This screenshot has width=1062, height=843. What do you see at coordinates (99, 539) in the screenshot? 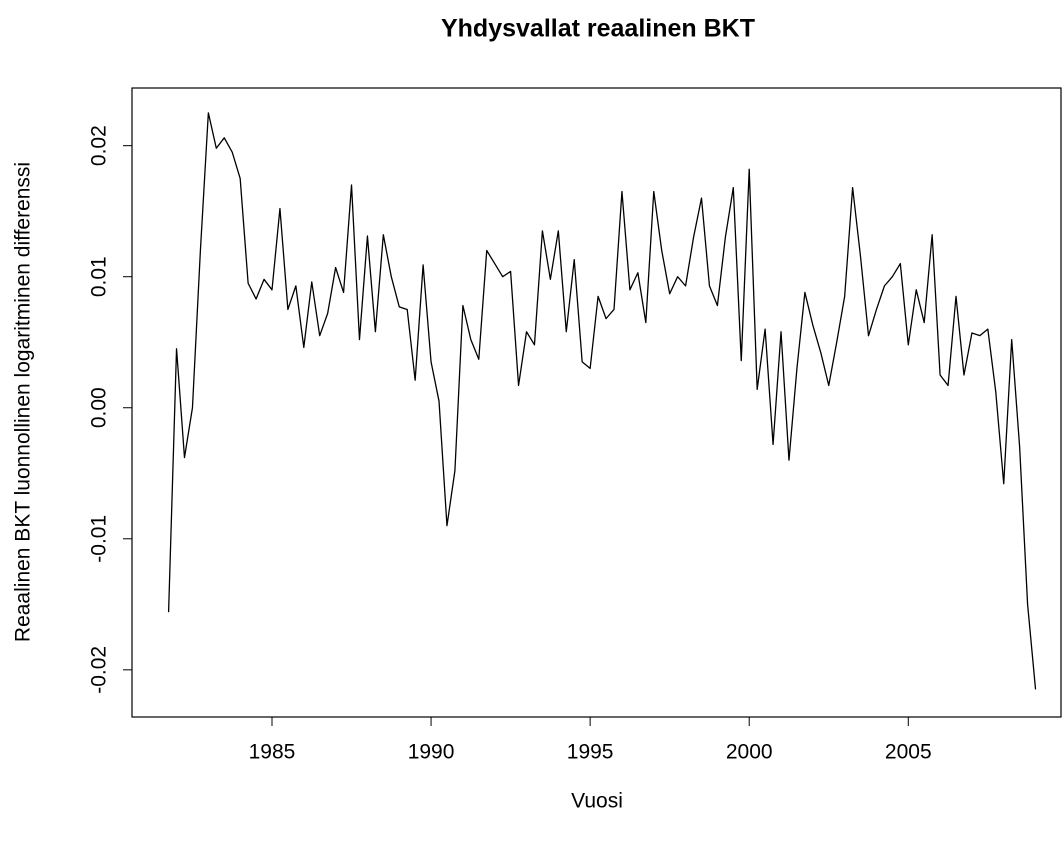
I see `y-tick-label: -0.01` at bounding box center [99, 539].